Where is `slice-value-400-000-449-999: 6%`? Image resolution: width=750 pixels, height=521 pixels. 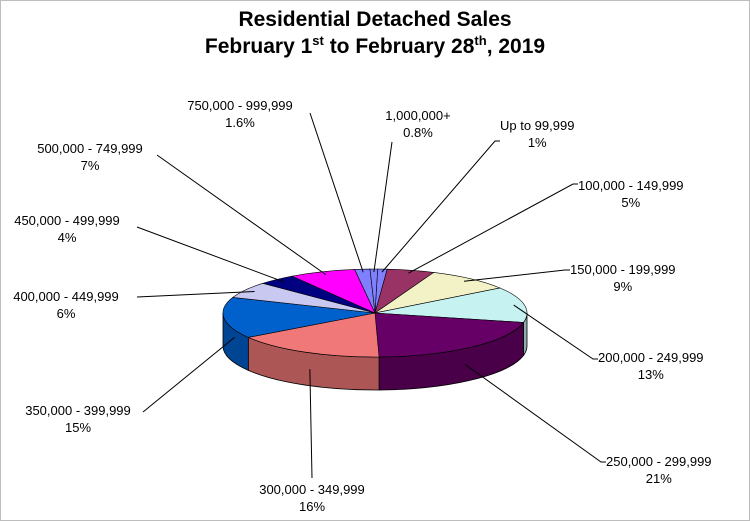 slice-value-400-000-449-999: 6% is located at coordinates (66, 313).